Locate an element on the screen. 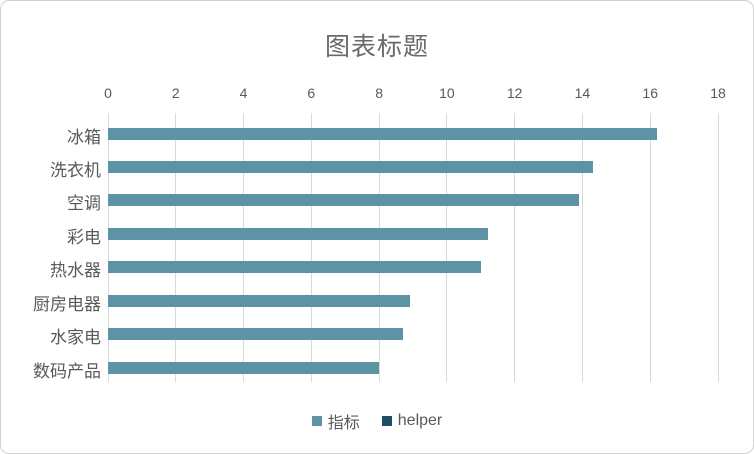  legend-item: helper is located at coordinates (412, 421).